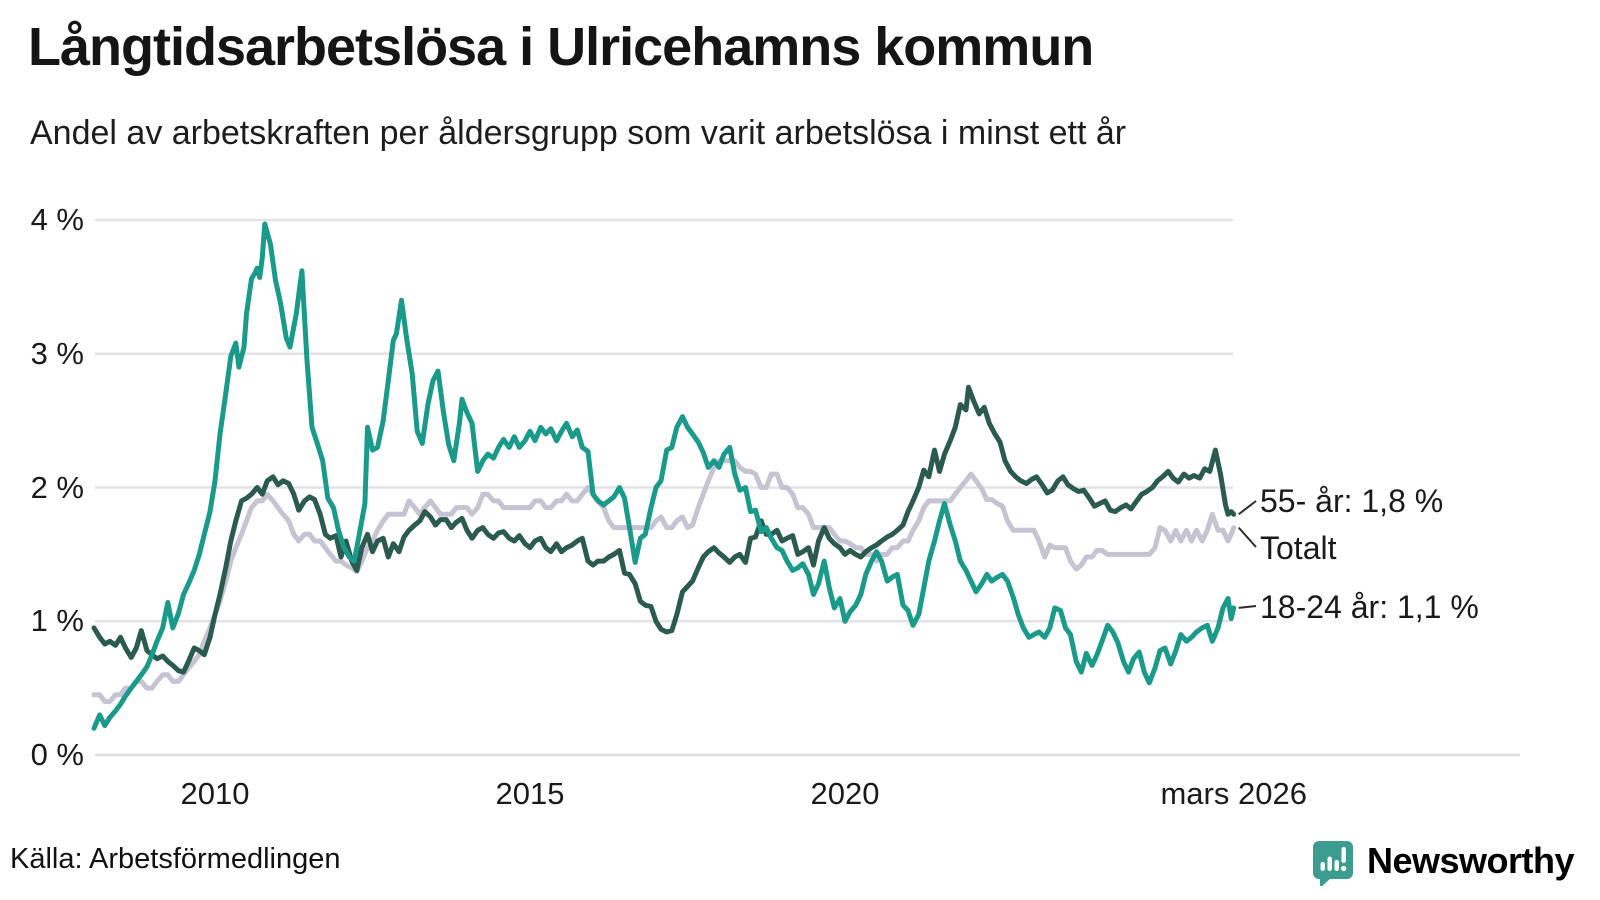  I want to click on series-end-label-18-24-ar: 18-24 år: 1,1 %, so click(1369, 607).